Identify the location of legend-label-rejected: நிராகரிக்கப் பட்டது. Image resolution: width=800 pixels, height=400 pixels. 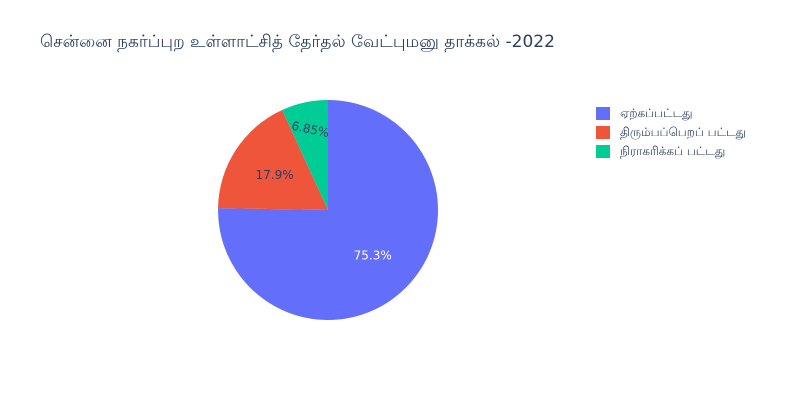
(673, 150).